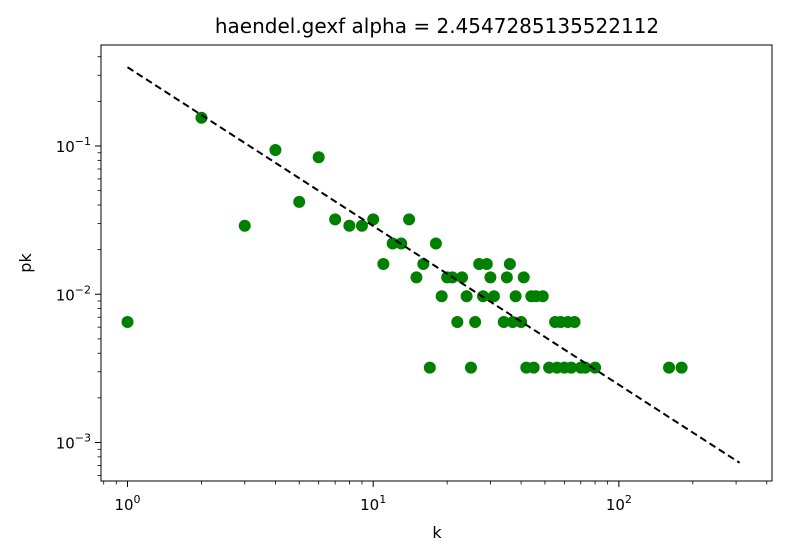 Image resolution: width=786 pixels, height=557 pixels. I want to click on chart-title: haendel.gexf alpha = 2.4547285135522112, so click(437, 26).